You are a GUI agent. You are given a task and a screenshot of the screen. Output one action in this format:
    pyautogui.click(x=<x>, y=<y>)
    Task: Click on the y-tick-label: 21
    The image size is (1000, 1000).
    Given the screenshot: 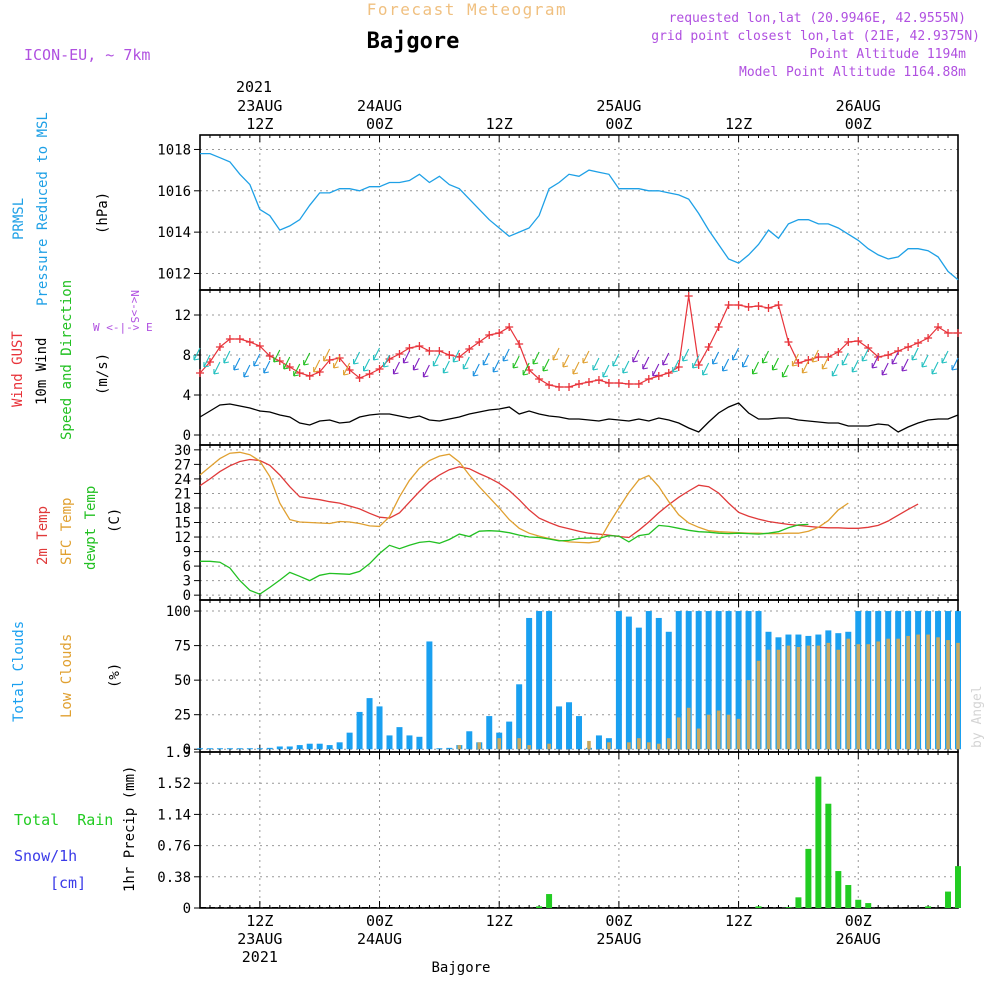 What is the action you would take?
    pyautogui.click(x=182, y=494)
    